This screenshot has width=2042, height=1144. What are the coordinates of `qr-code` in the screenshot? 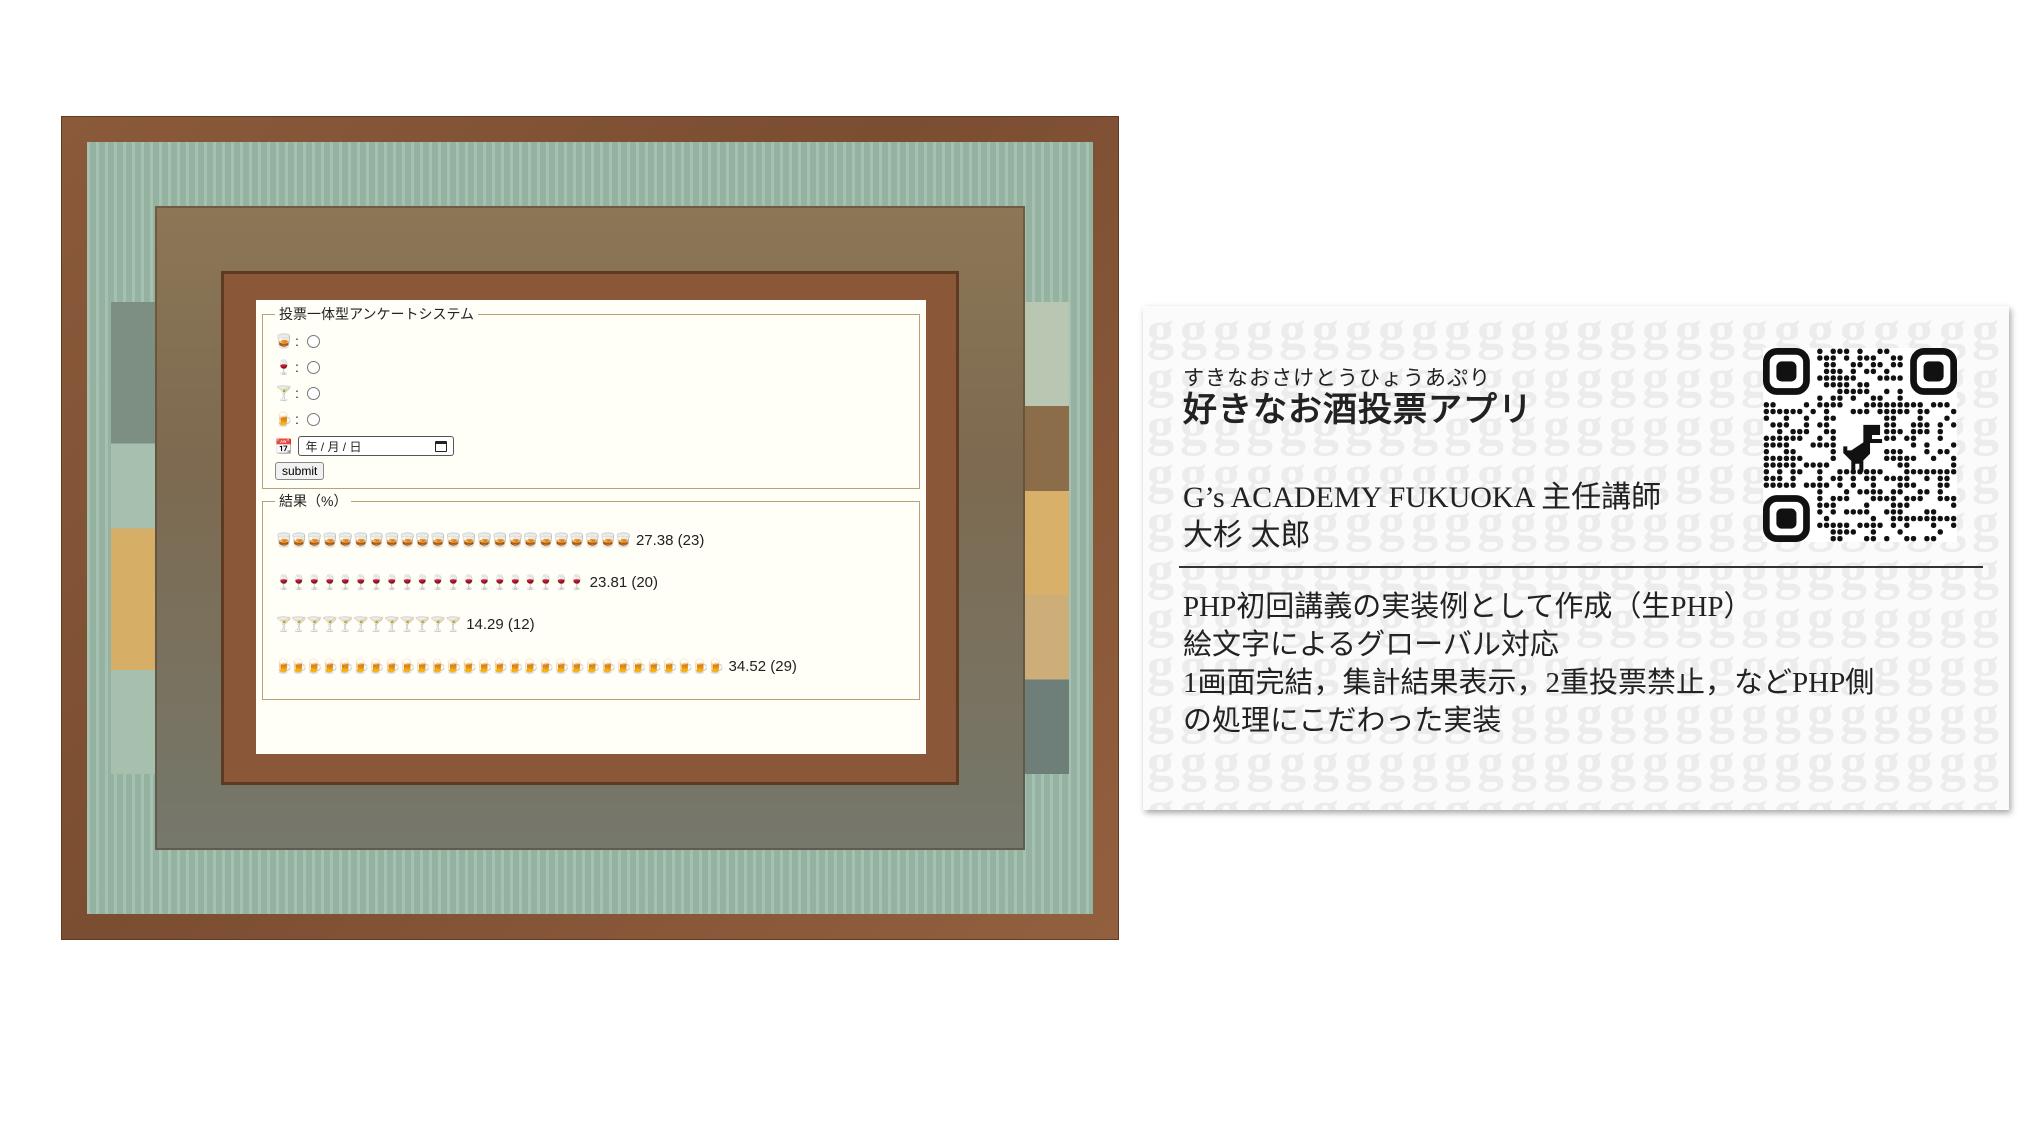 It's located at (1860, 445).